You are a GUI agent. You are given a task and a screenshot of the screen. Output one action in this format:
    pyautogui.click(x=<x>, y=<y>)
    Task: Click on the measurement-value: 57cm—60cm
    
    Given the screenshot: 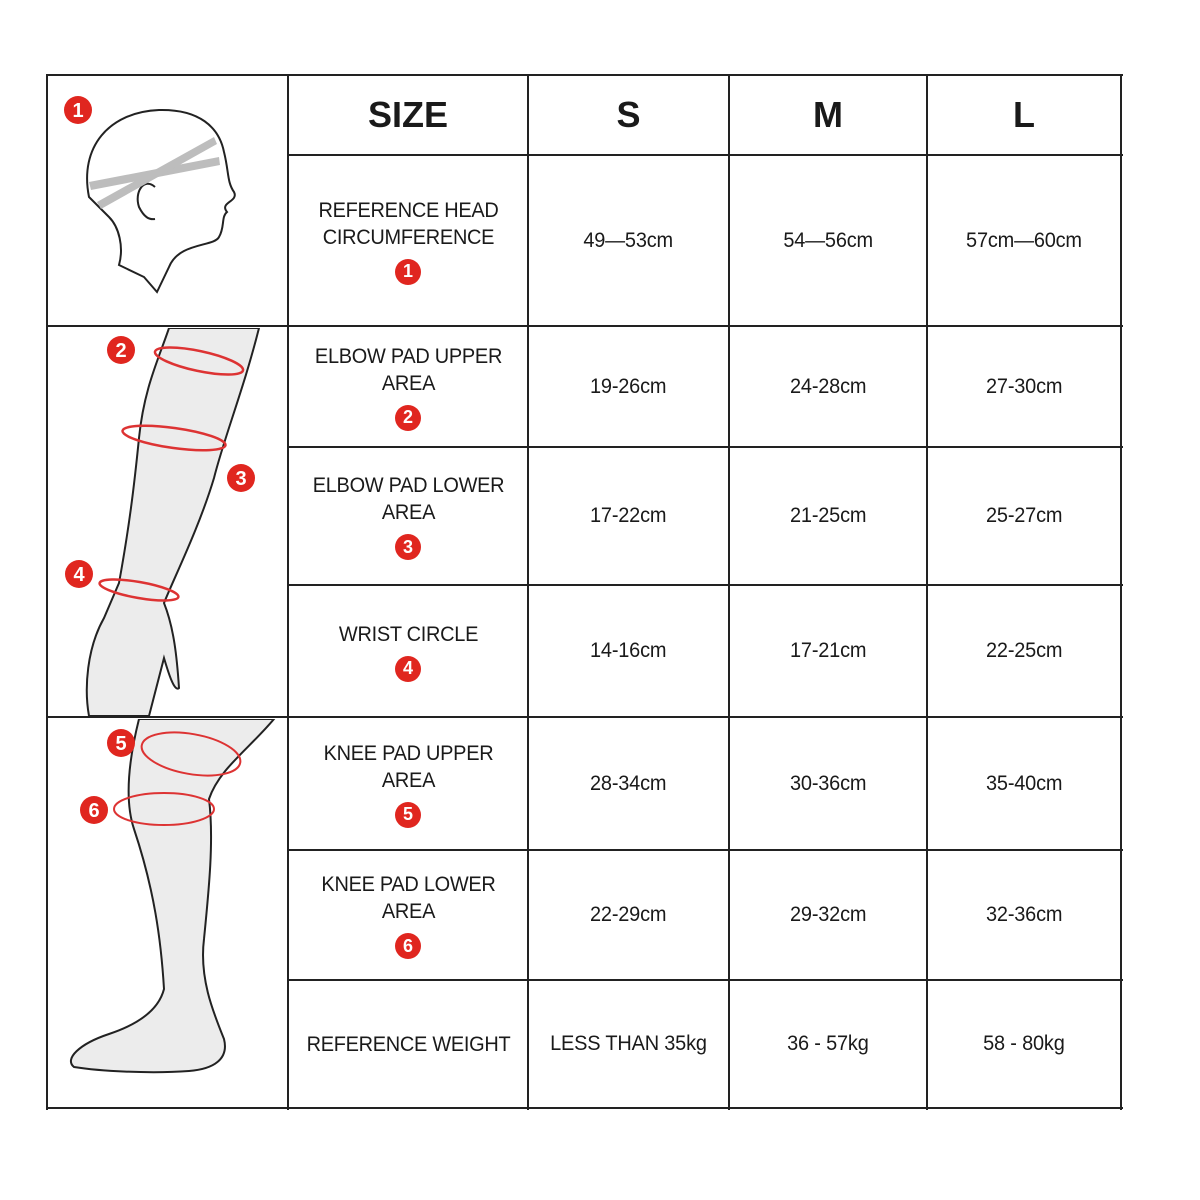 What is the action you would take?
    pyautogui.click(x=1024, y=240)
    